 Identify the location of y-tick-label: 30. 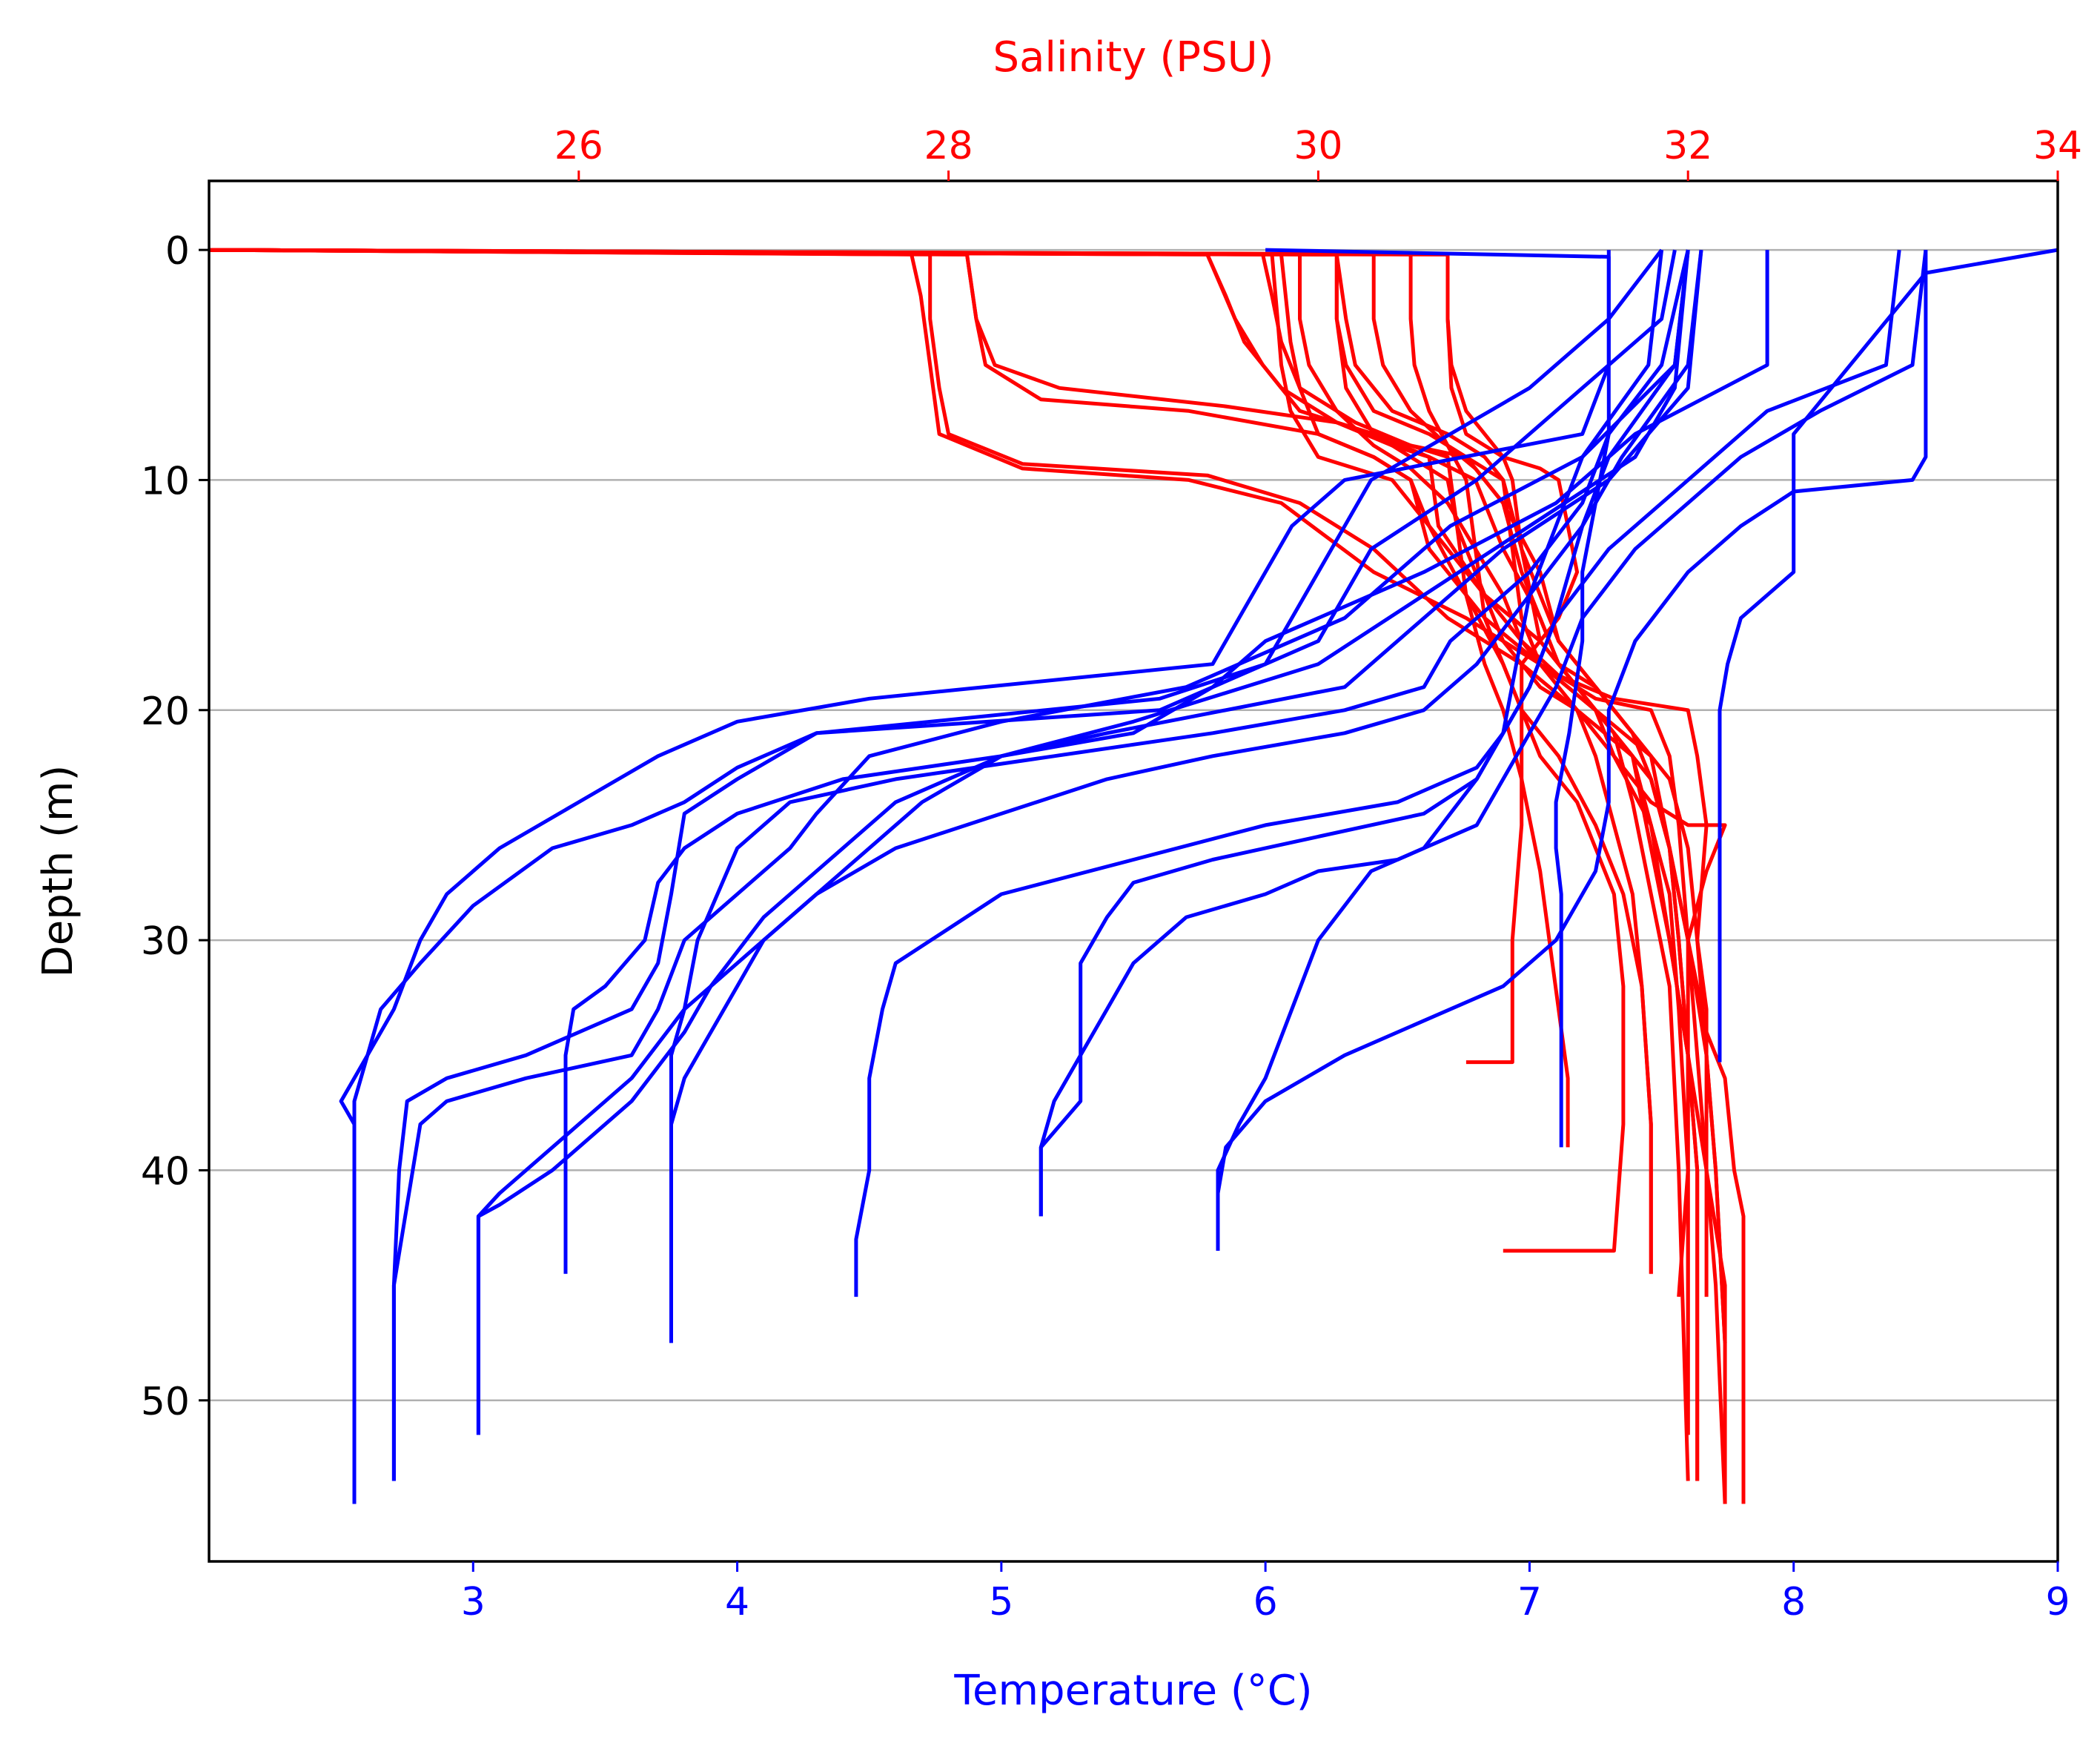
(165, 942).